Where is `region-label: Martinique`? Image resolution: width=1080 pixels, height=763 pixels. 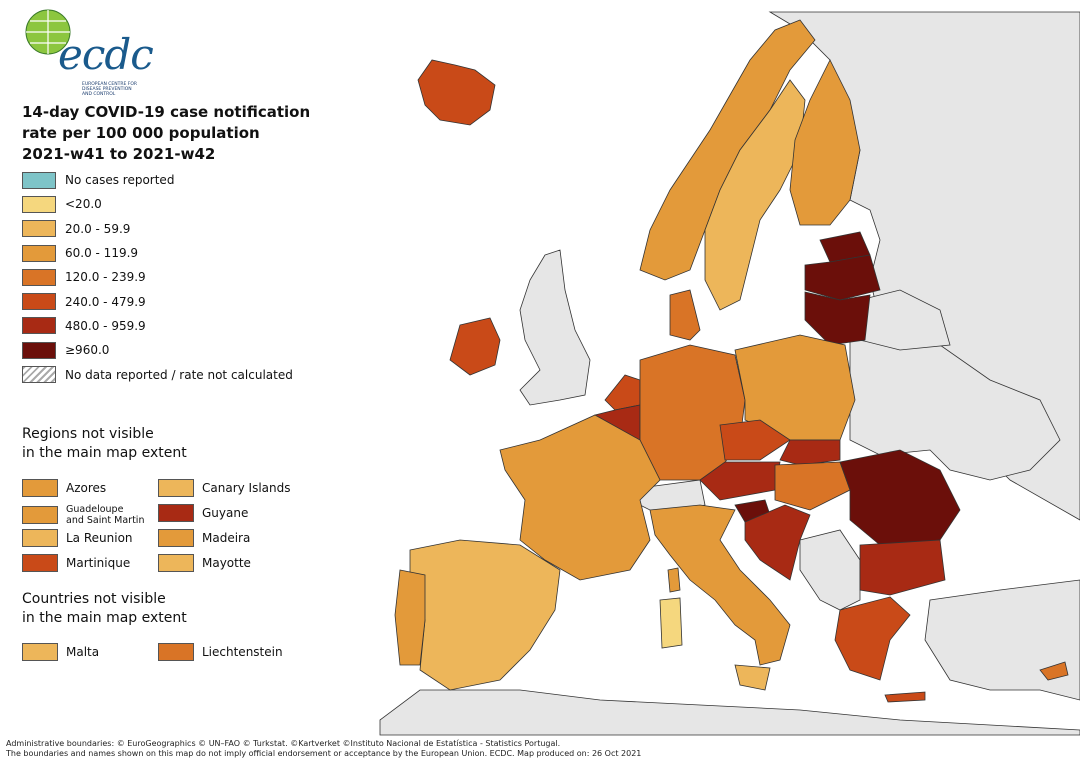
region-label: Martinique is located at coordinates (98, 562).